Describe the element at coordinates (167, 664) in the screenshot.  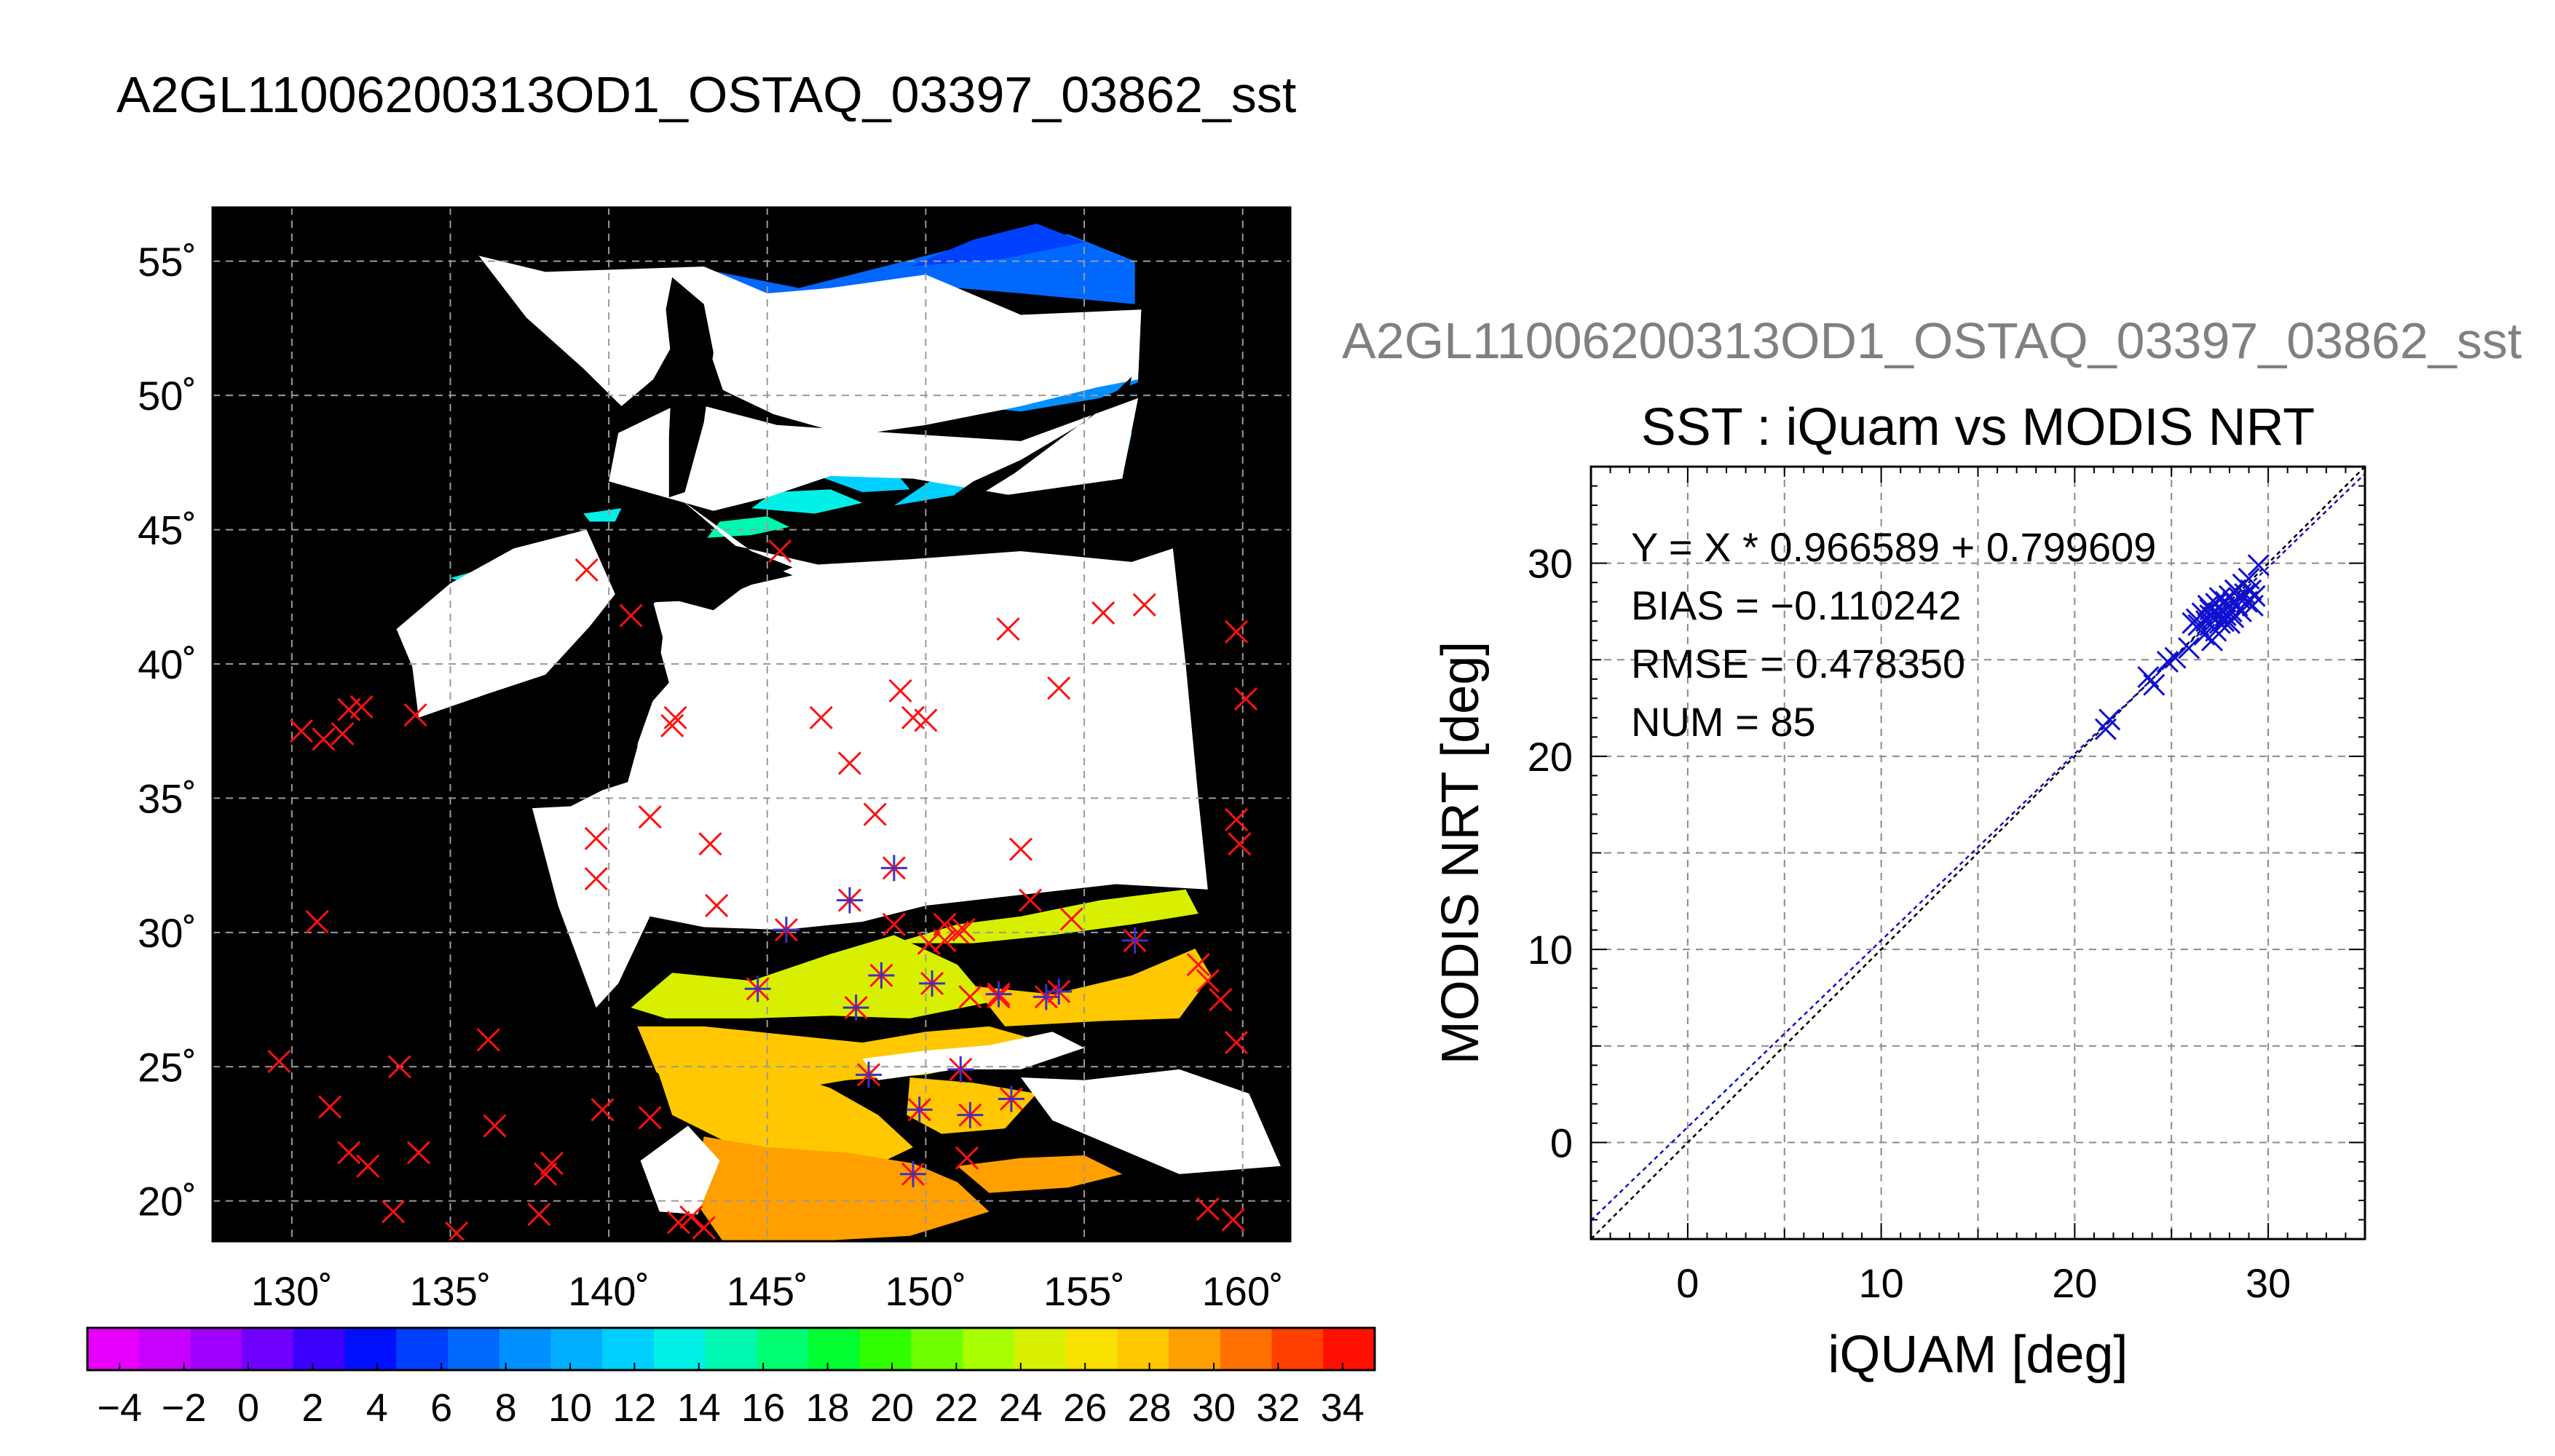
I see `map-lat-tick-label: 40˚` at that location.